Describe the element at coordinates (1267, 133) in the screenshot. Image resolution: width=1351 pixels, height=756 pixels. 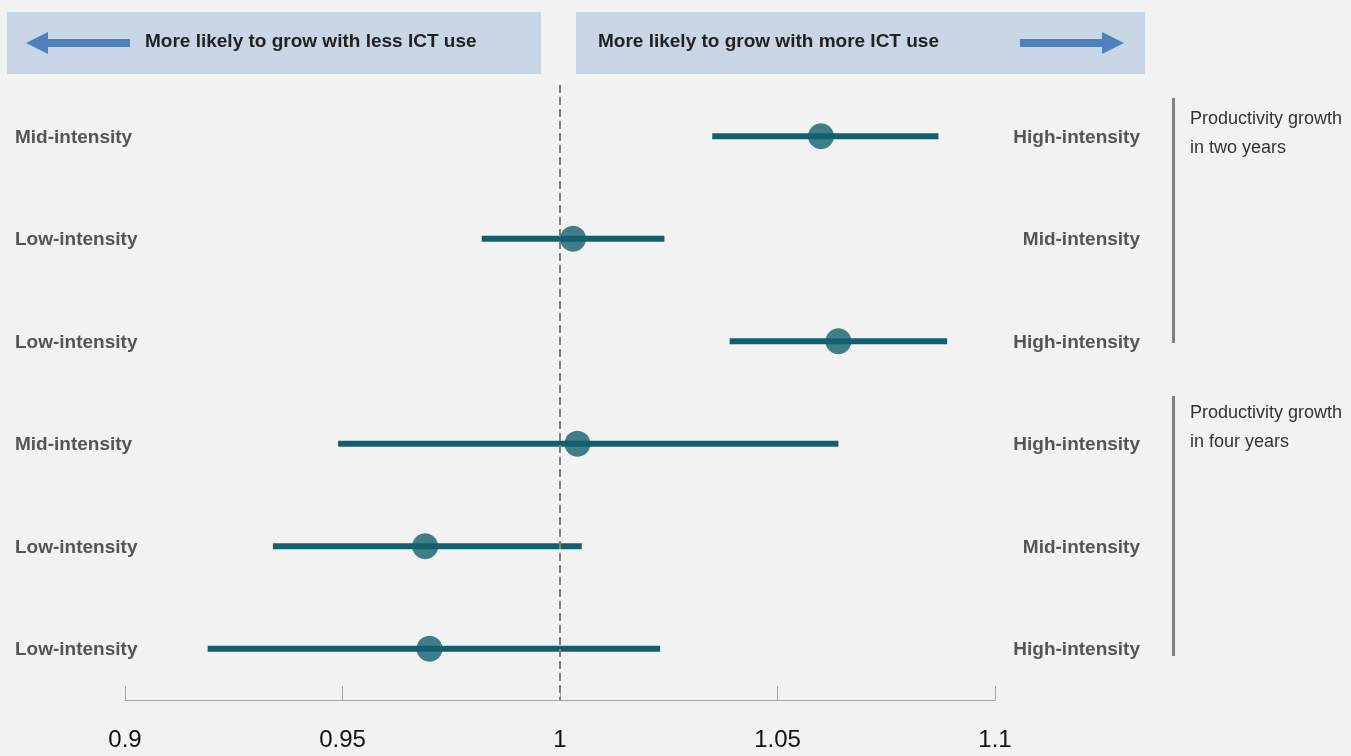
I see `text: Productivity growth in two years` at that location.